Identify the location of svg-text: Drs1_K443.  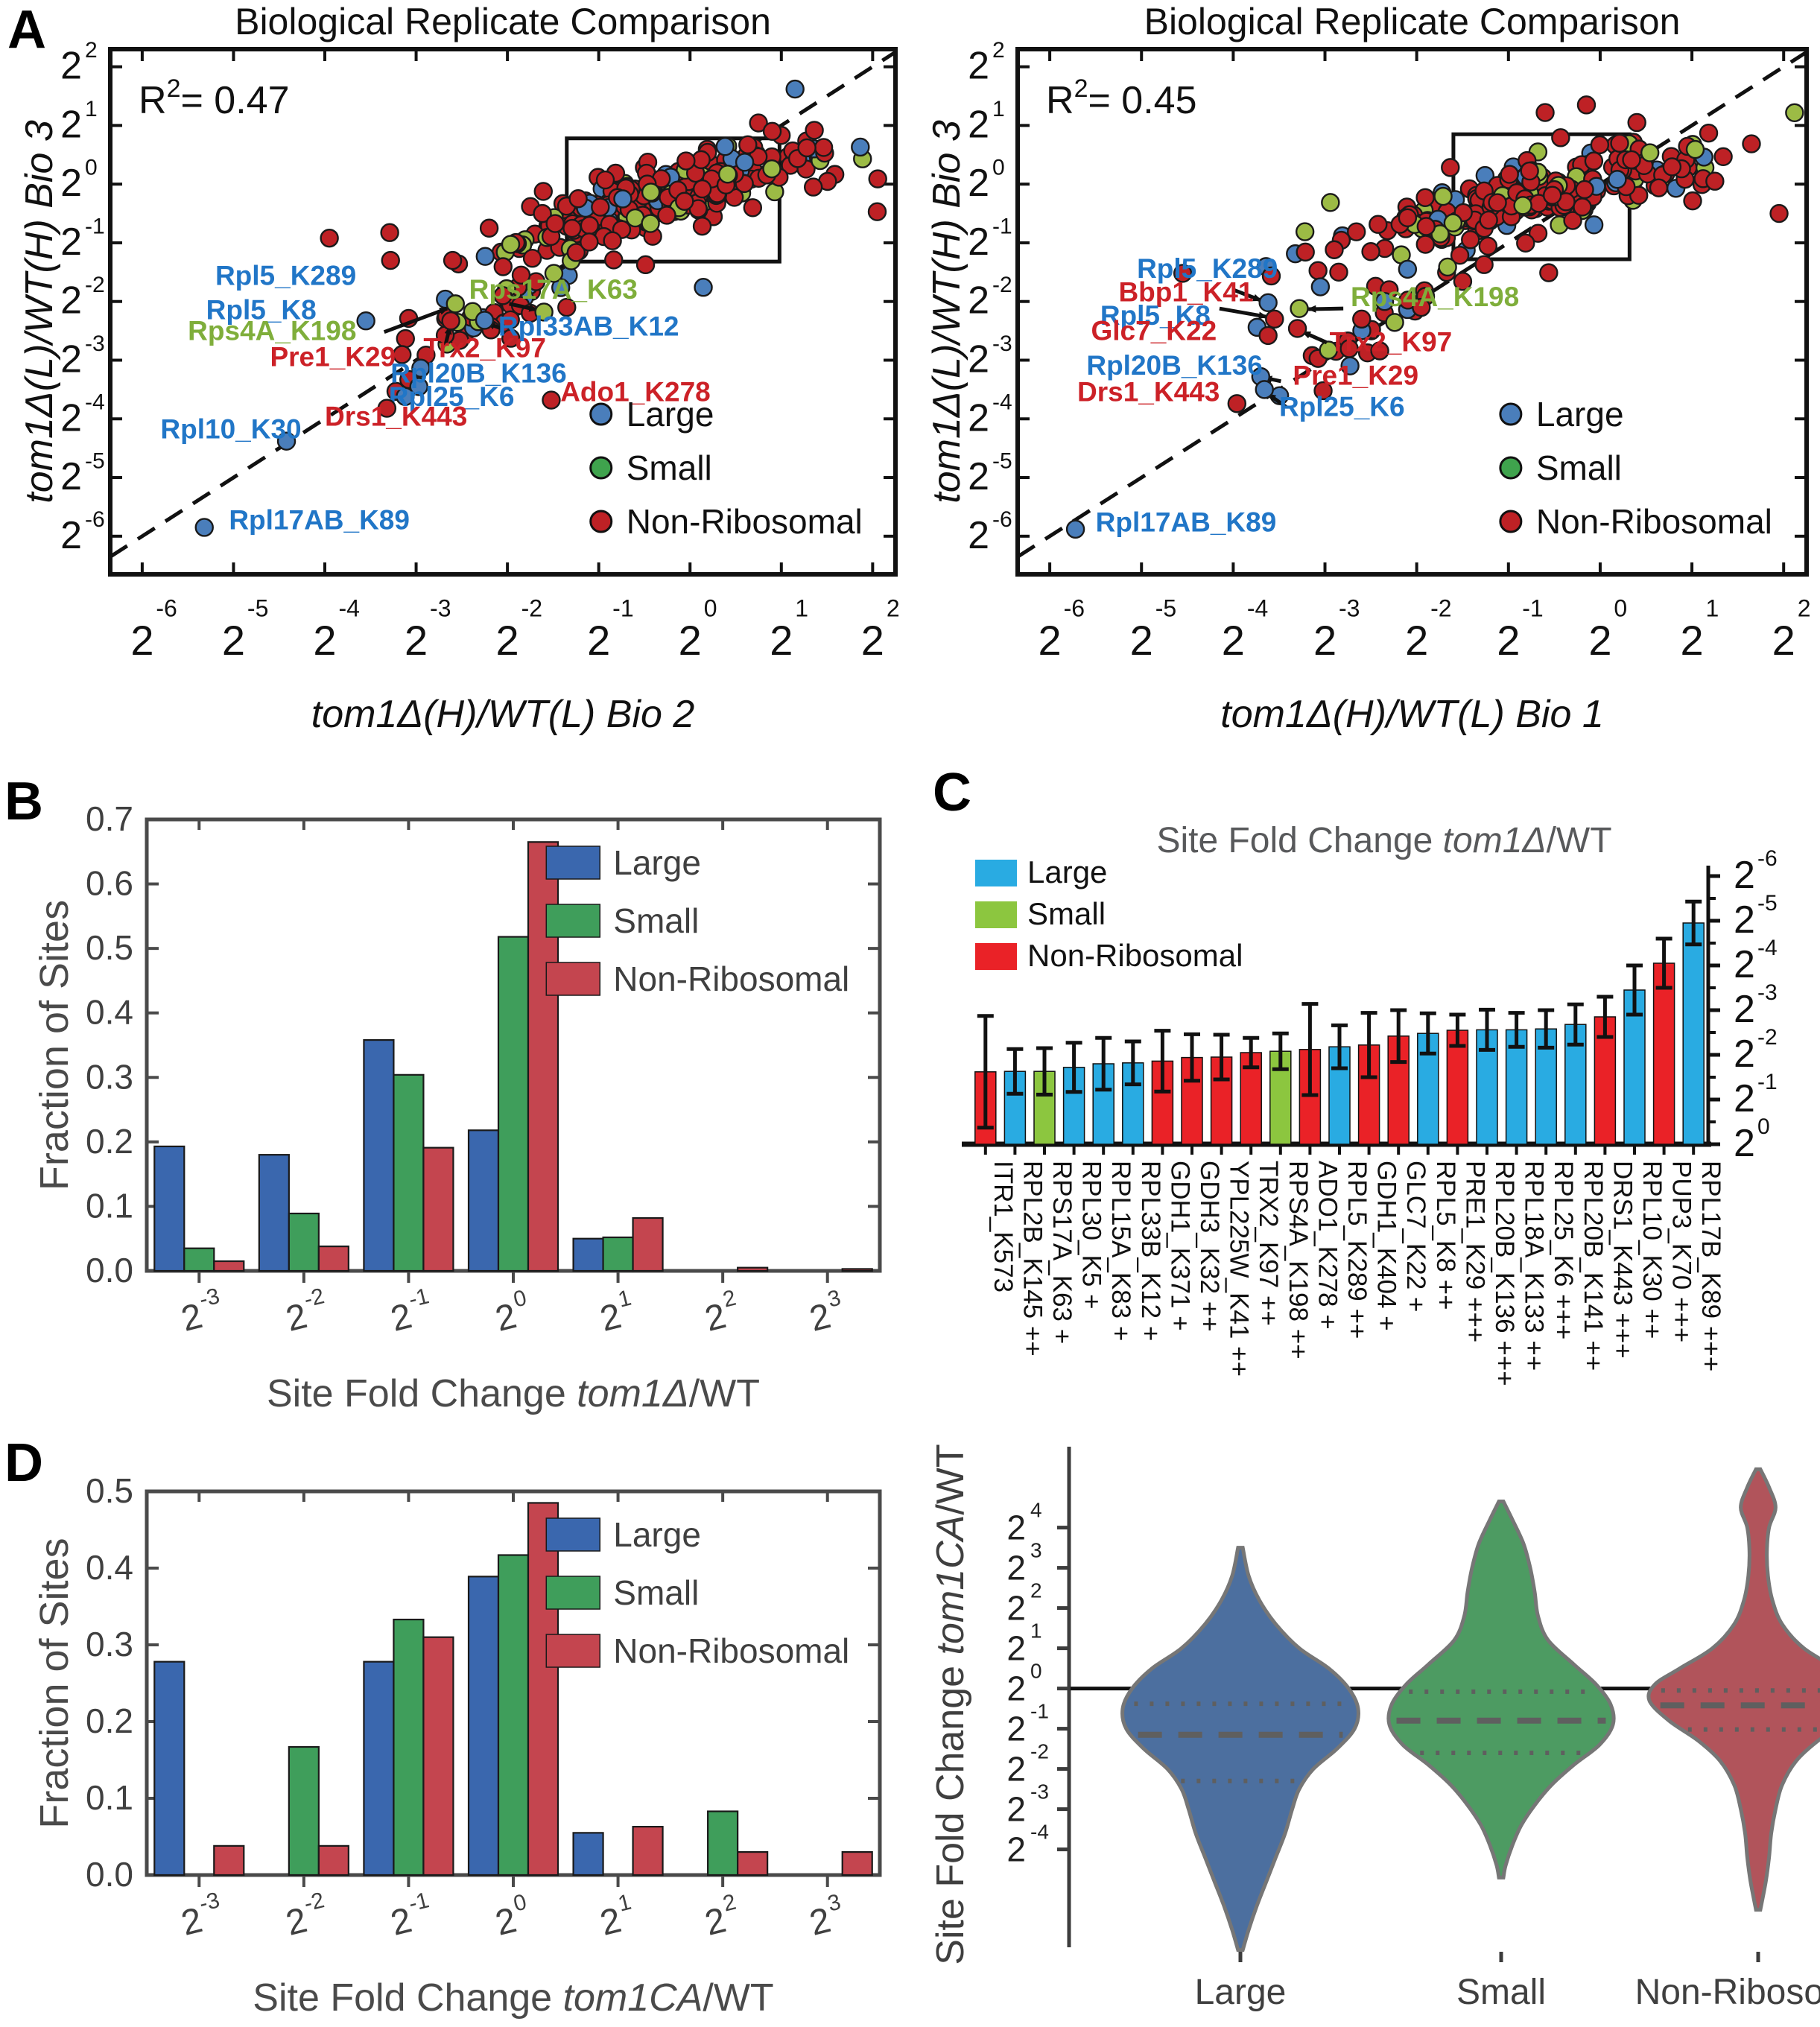
(396, 417).